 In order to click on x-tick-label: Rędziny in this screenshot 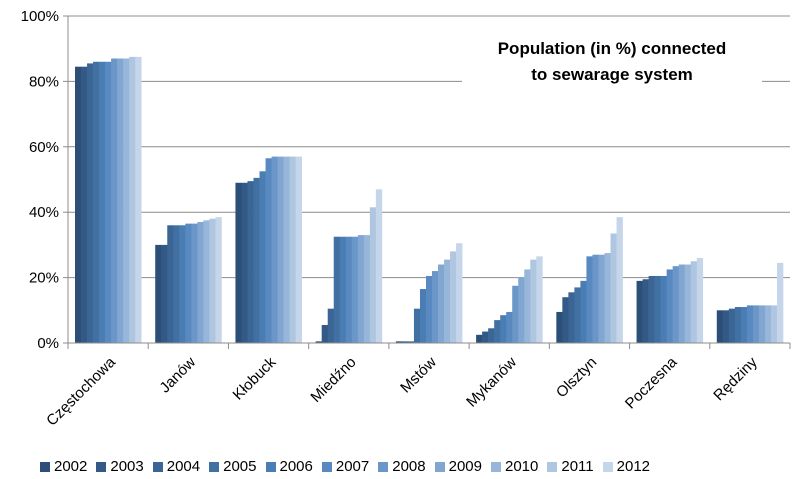, I will do `click(735, 378)`.